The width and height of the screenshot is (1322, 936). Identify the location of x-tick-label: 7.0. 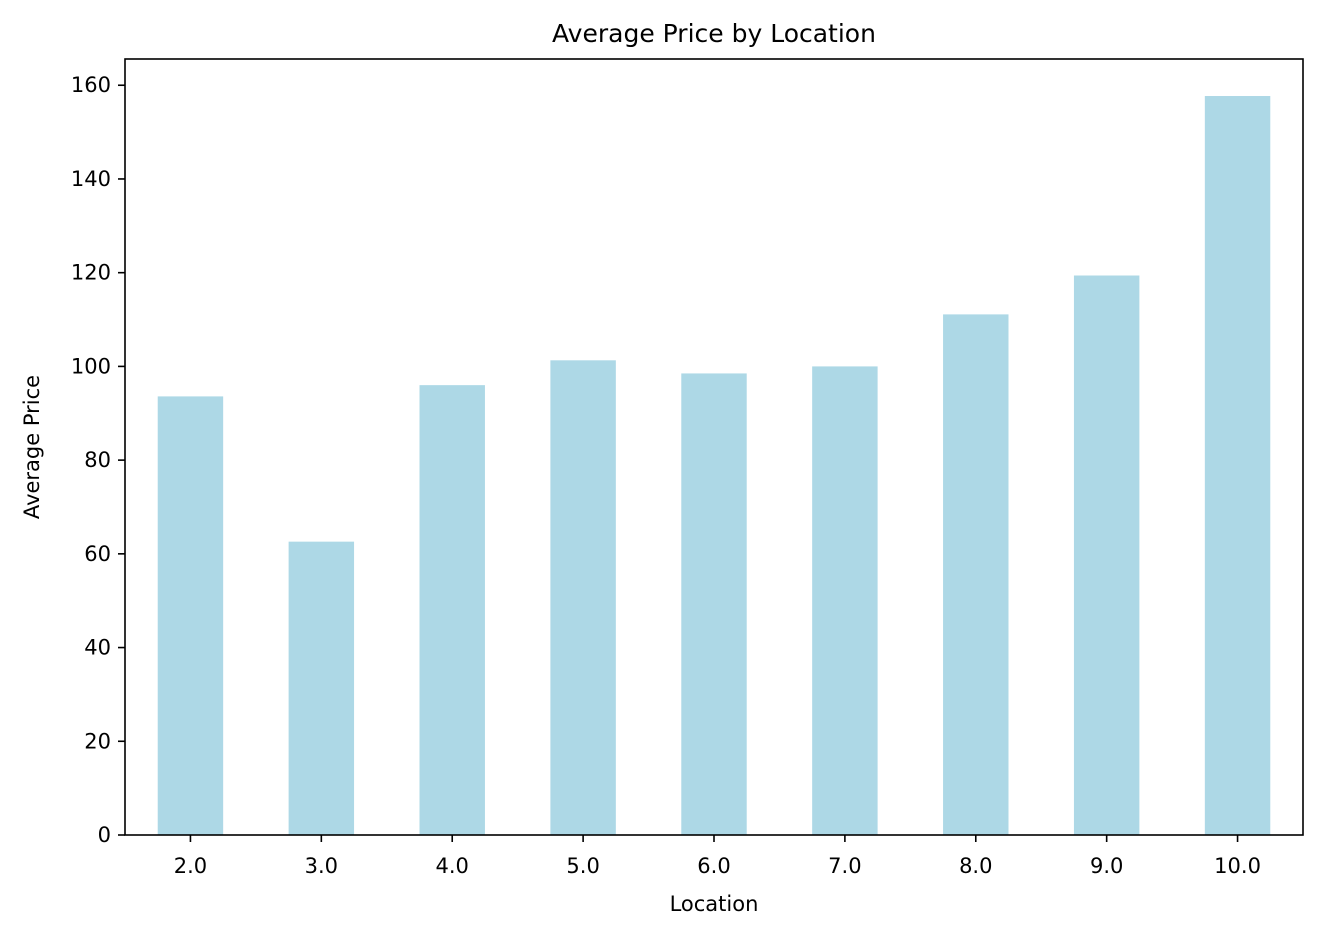
(844, 866).